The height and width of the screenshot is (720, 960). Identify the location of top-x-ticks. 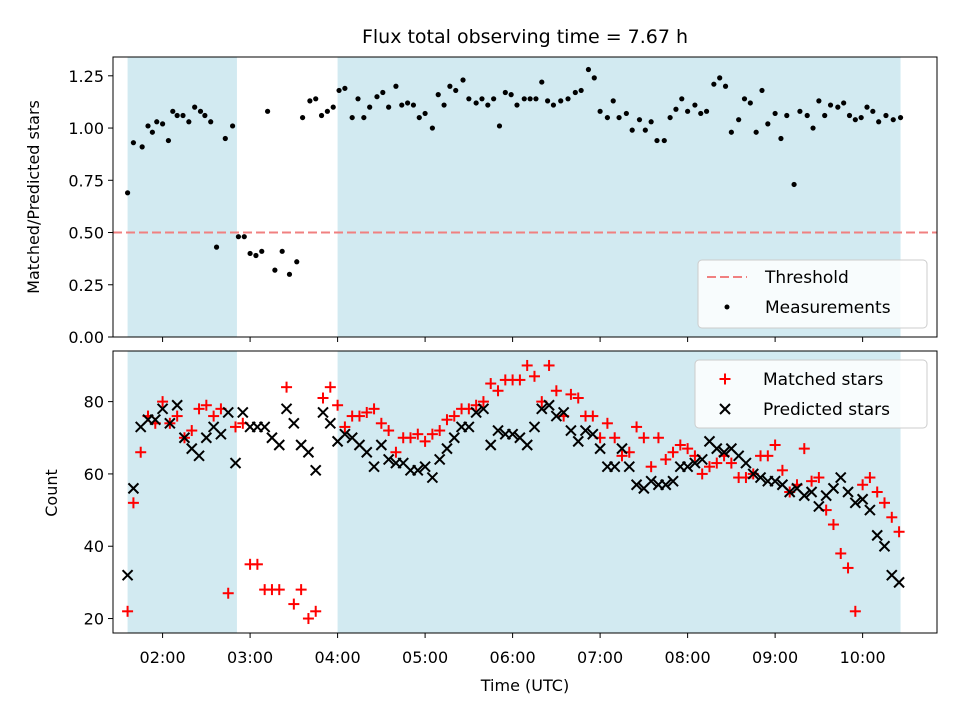
(513, 339).